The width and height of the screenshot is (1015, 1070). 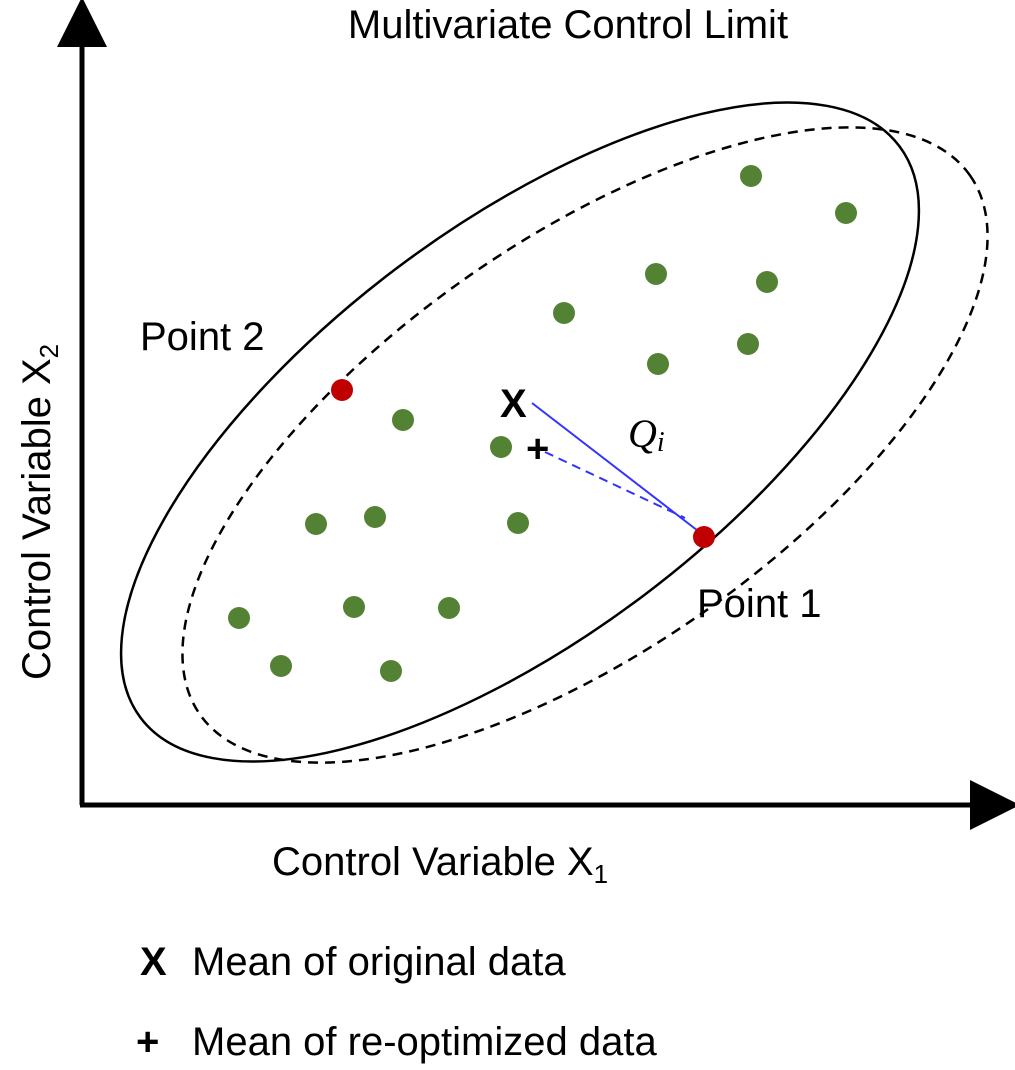 What do you see at coordinates (440, 864) in the screenshot?
I see `x-axis-label: Control Variable X1` at bounding box center [440, 864].